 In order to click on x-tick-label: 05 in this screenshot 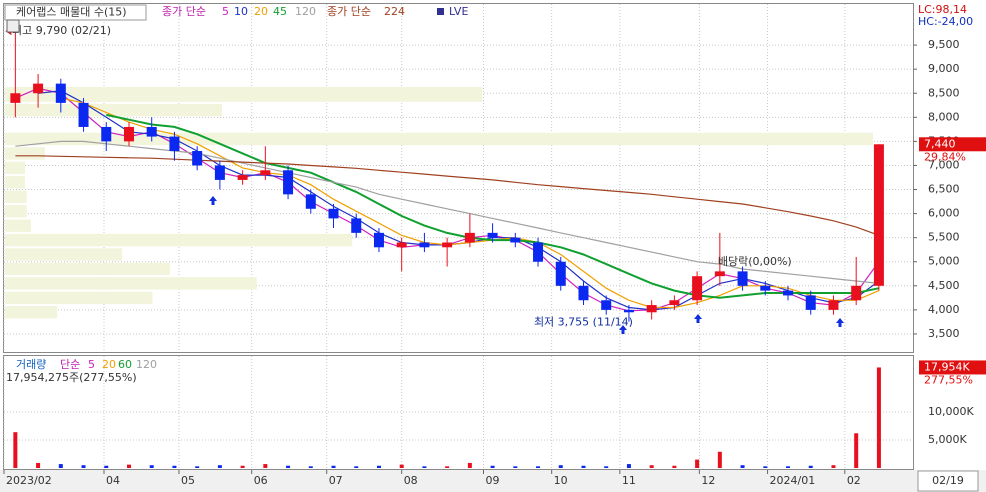, I will do `click(188, 480)`.